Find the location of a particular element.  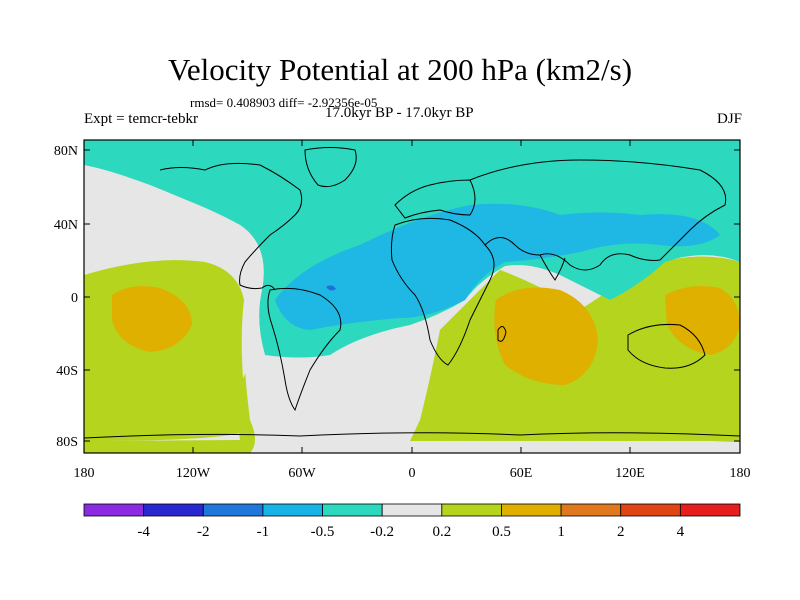

longitude-labels: 180 120W 60W 0 60E 120E 180 is located at coordinates (412, 473).